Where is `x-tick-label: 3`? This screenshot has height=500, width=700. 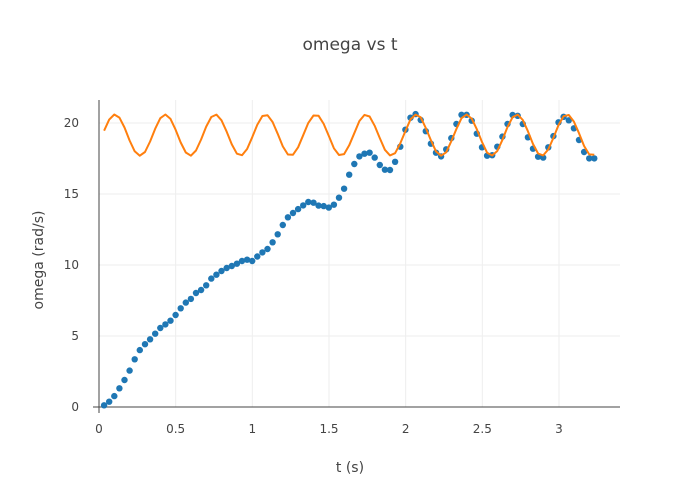 x-tick-label: 3 is located at coordinates (559, 429).